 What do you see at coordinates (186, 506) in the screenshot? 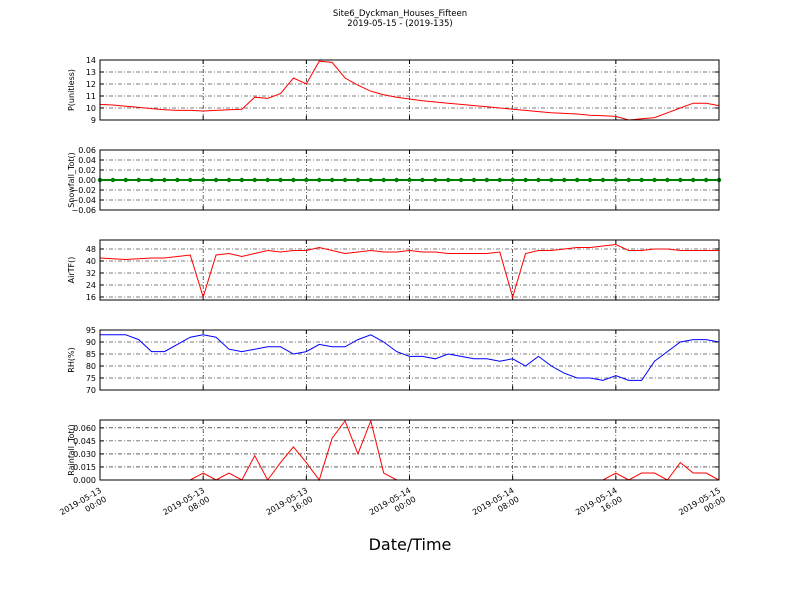
I see `x-tick-label: 2019-05-1308:00` at bounding box center [186, 506].